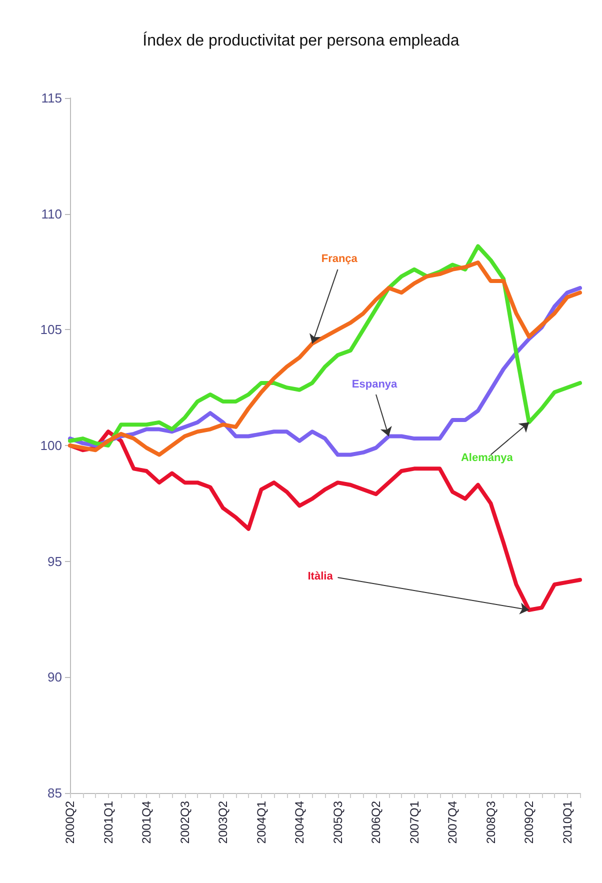 The width and height of the screenshot is (602, 883). Describe the element at coordinates (51, 98) in the screenshot. I see `y-tick-label: 115` at that location.